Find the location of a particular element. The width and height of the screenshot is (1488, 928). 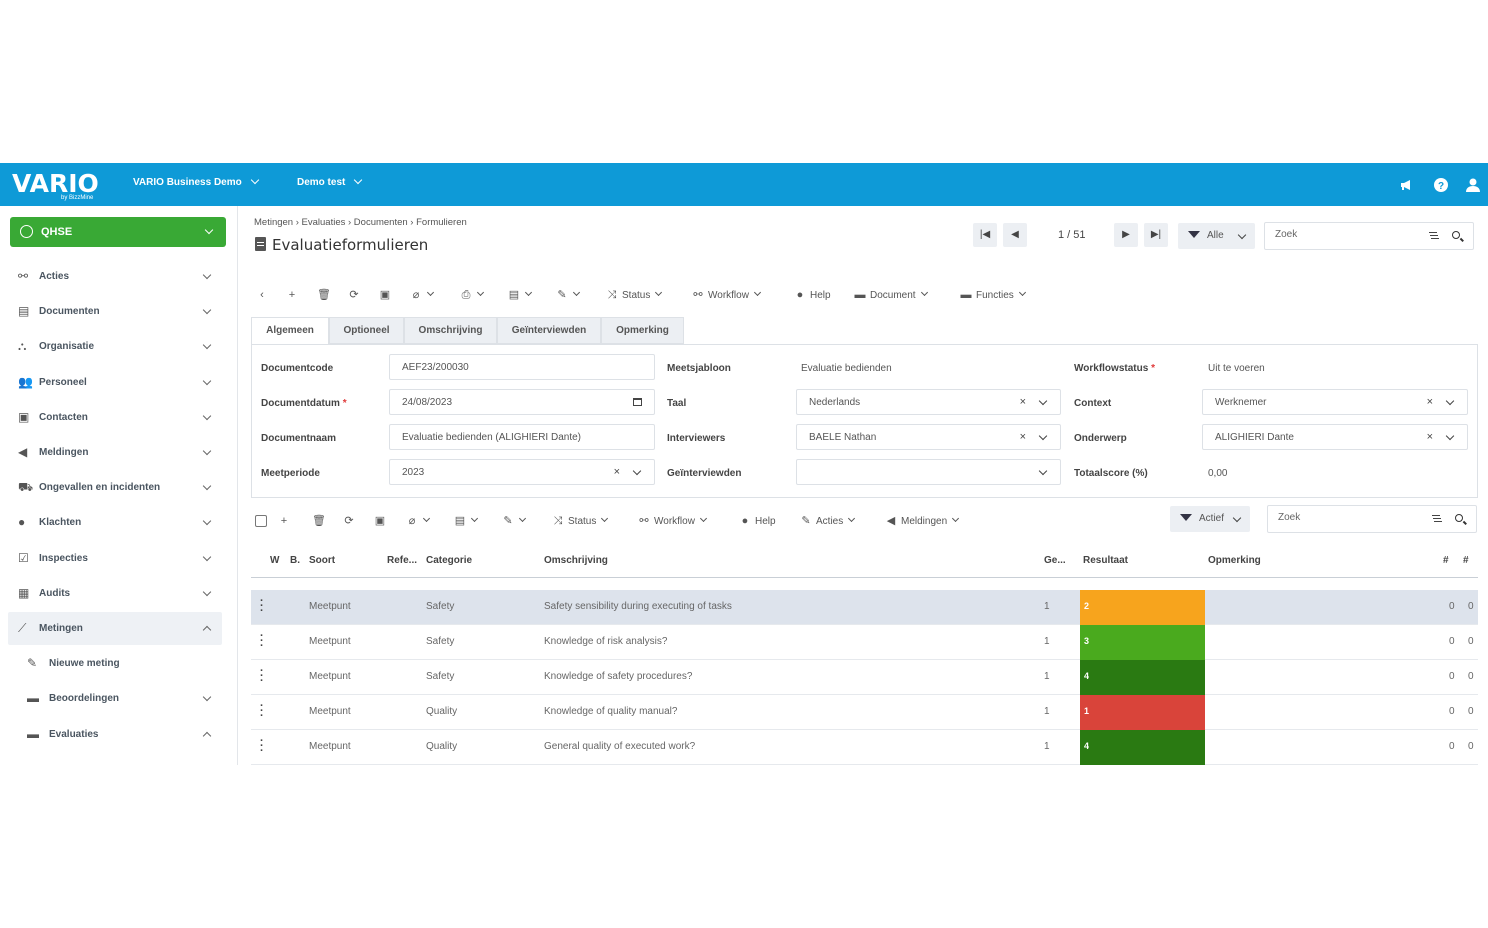

grid-search-input is located at coordinates (1348, 517).